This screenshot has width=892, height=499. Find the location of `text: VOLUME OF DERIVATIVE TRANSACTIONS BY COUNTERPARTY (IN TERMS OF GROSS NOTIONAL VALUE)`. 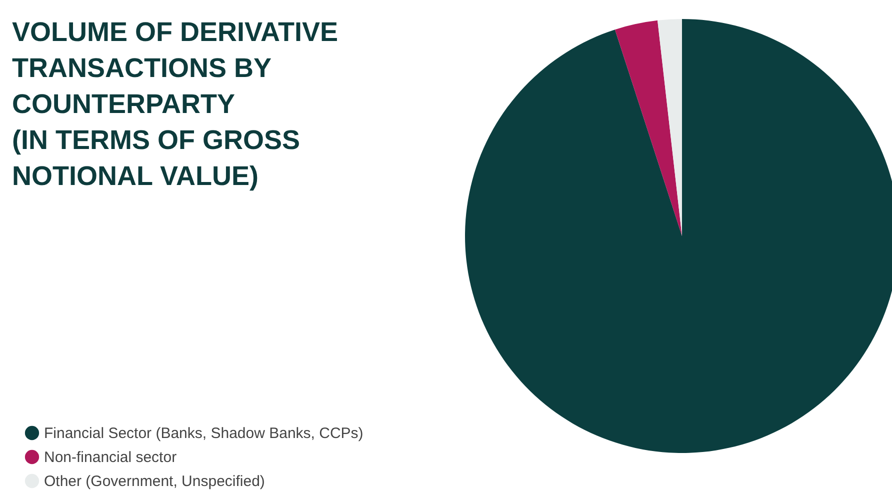

text: VOLUME OF DERIVATIVE TRANSACTIONS BY COUNTERPARTY (IN TERMS OF GROSS NOTIONAL VALUE) is located at coordinates (175, 104).